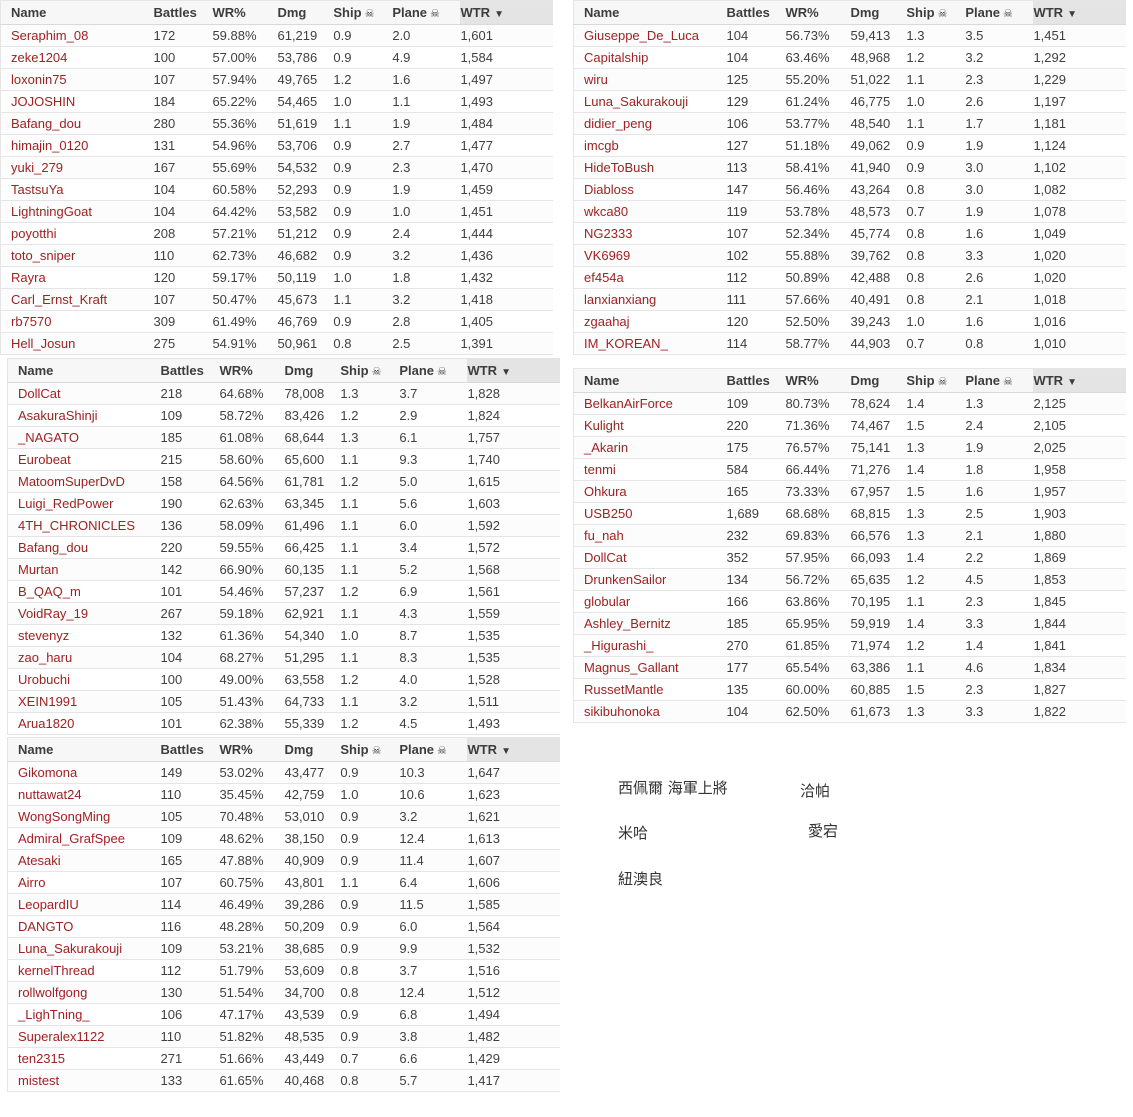 The image size is (1133, 1117). What do you see at coordinates (77, 79) in the screenshot?
I see `player-name-link: loxonin75` at bounding box center [77, 79].